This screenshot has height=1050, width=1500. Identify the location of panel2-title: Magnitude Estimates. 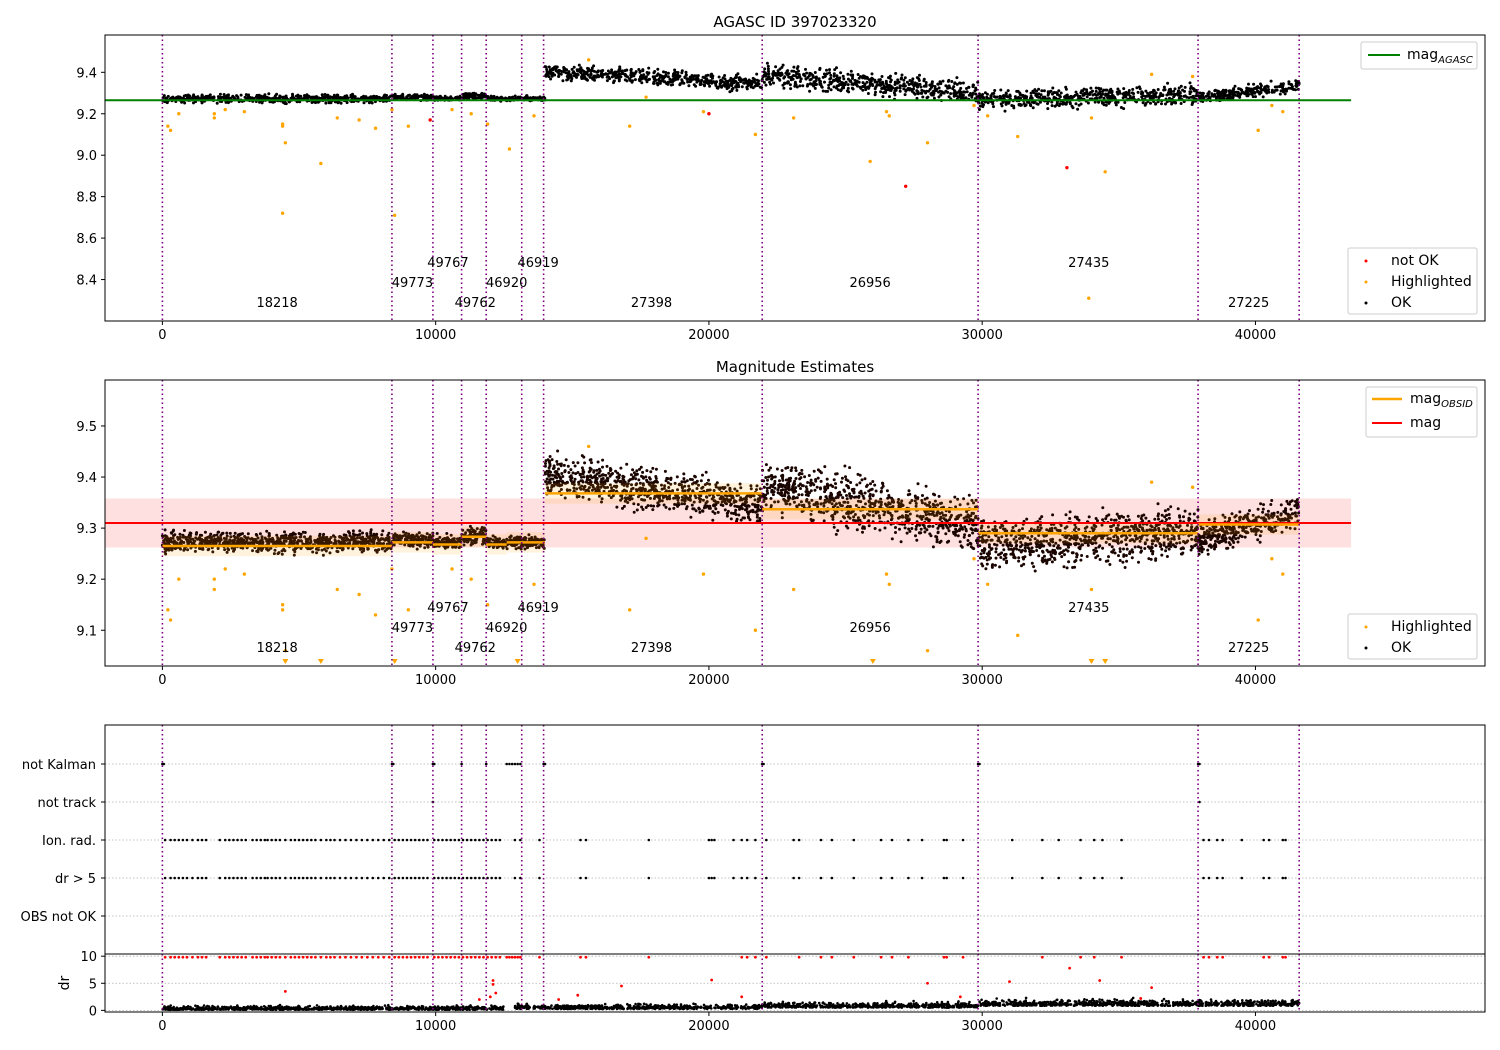
(795, 367).